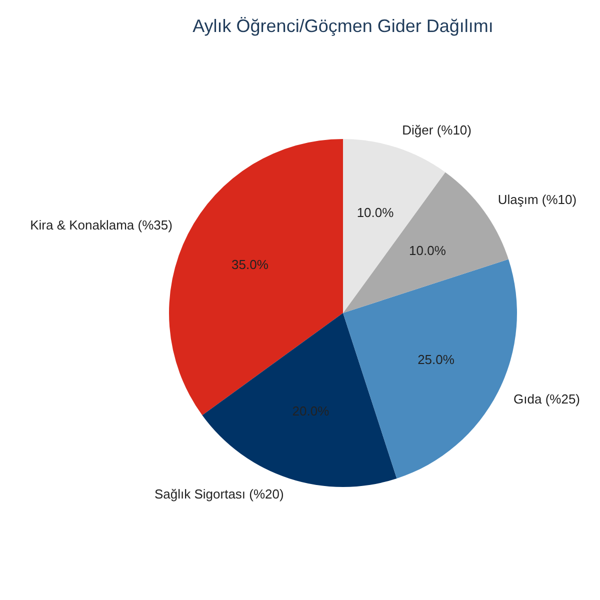 The height and width of the screenshot is (600, 600). Describe the element at coordinates (219, 494) in the screenshot. I see `slice-label: Sağlık Sigortası (%20)` at that location.